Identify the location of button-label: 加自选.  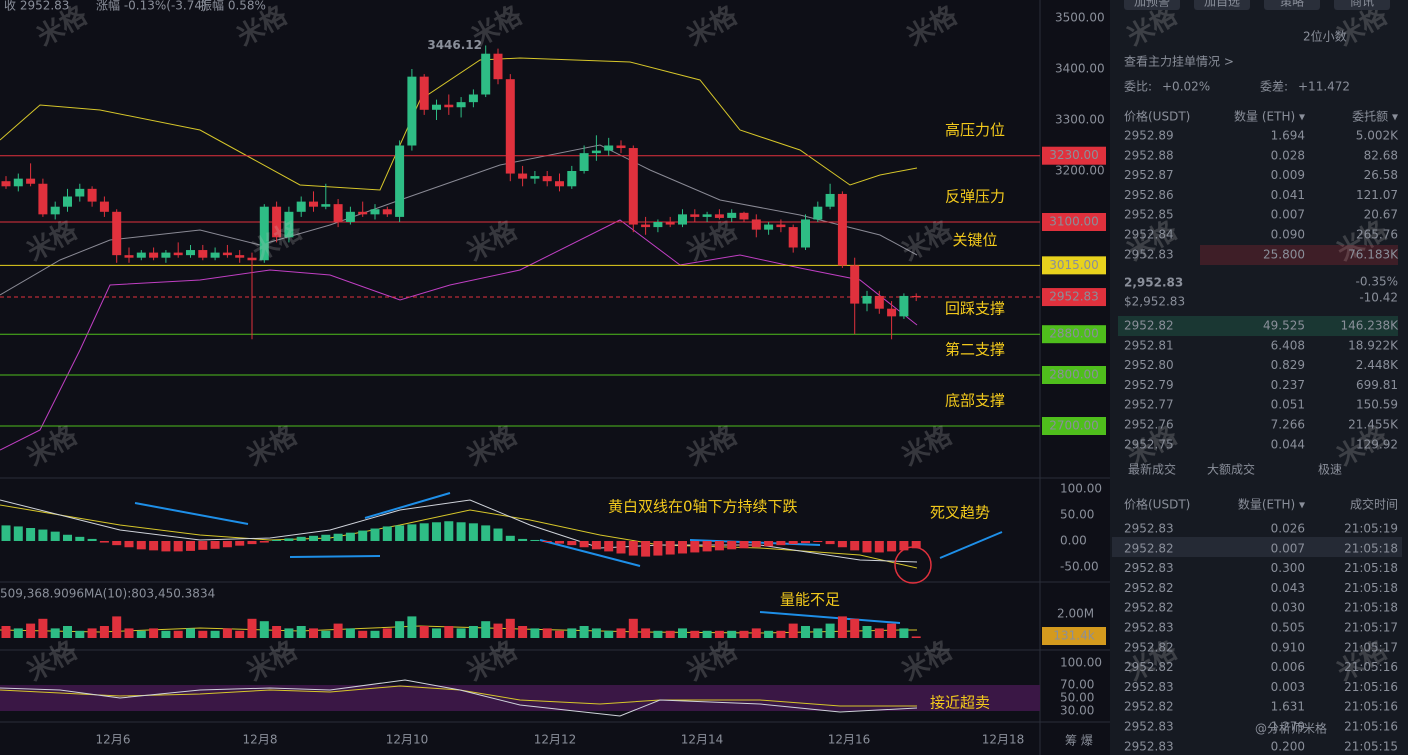
(1222, 4).